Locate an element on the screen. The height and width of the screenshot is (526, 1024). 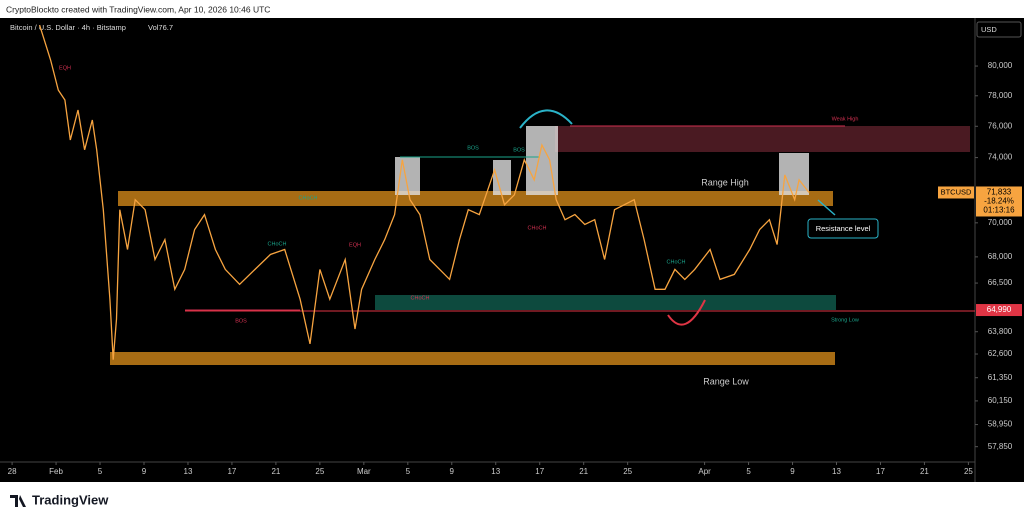
currency-box is located at coordinates (999, 29).